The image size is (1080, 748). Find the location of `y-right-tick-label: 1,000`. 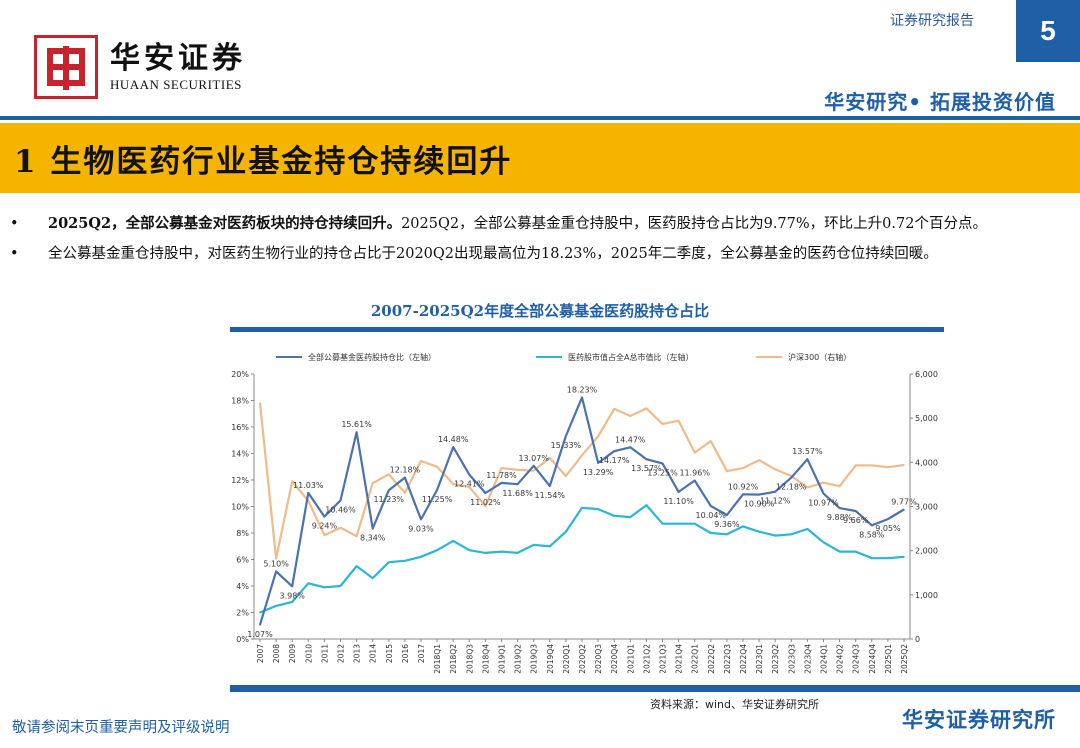

y-right-tick-label: 1,000 is located at coordinates (926, 595).